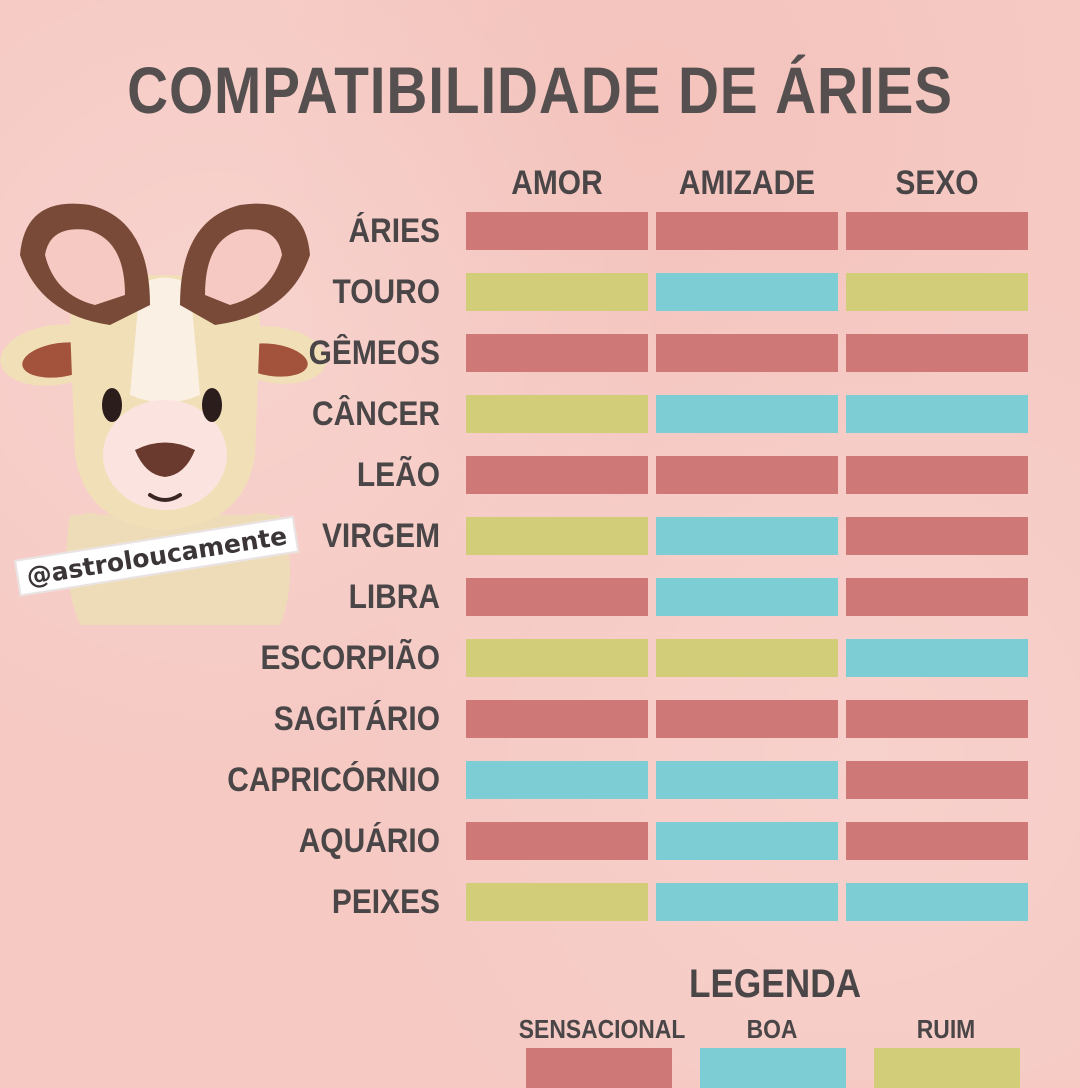  I want to click on row-label: ÁRIES, so click(394, 231).